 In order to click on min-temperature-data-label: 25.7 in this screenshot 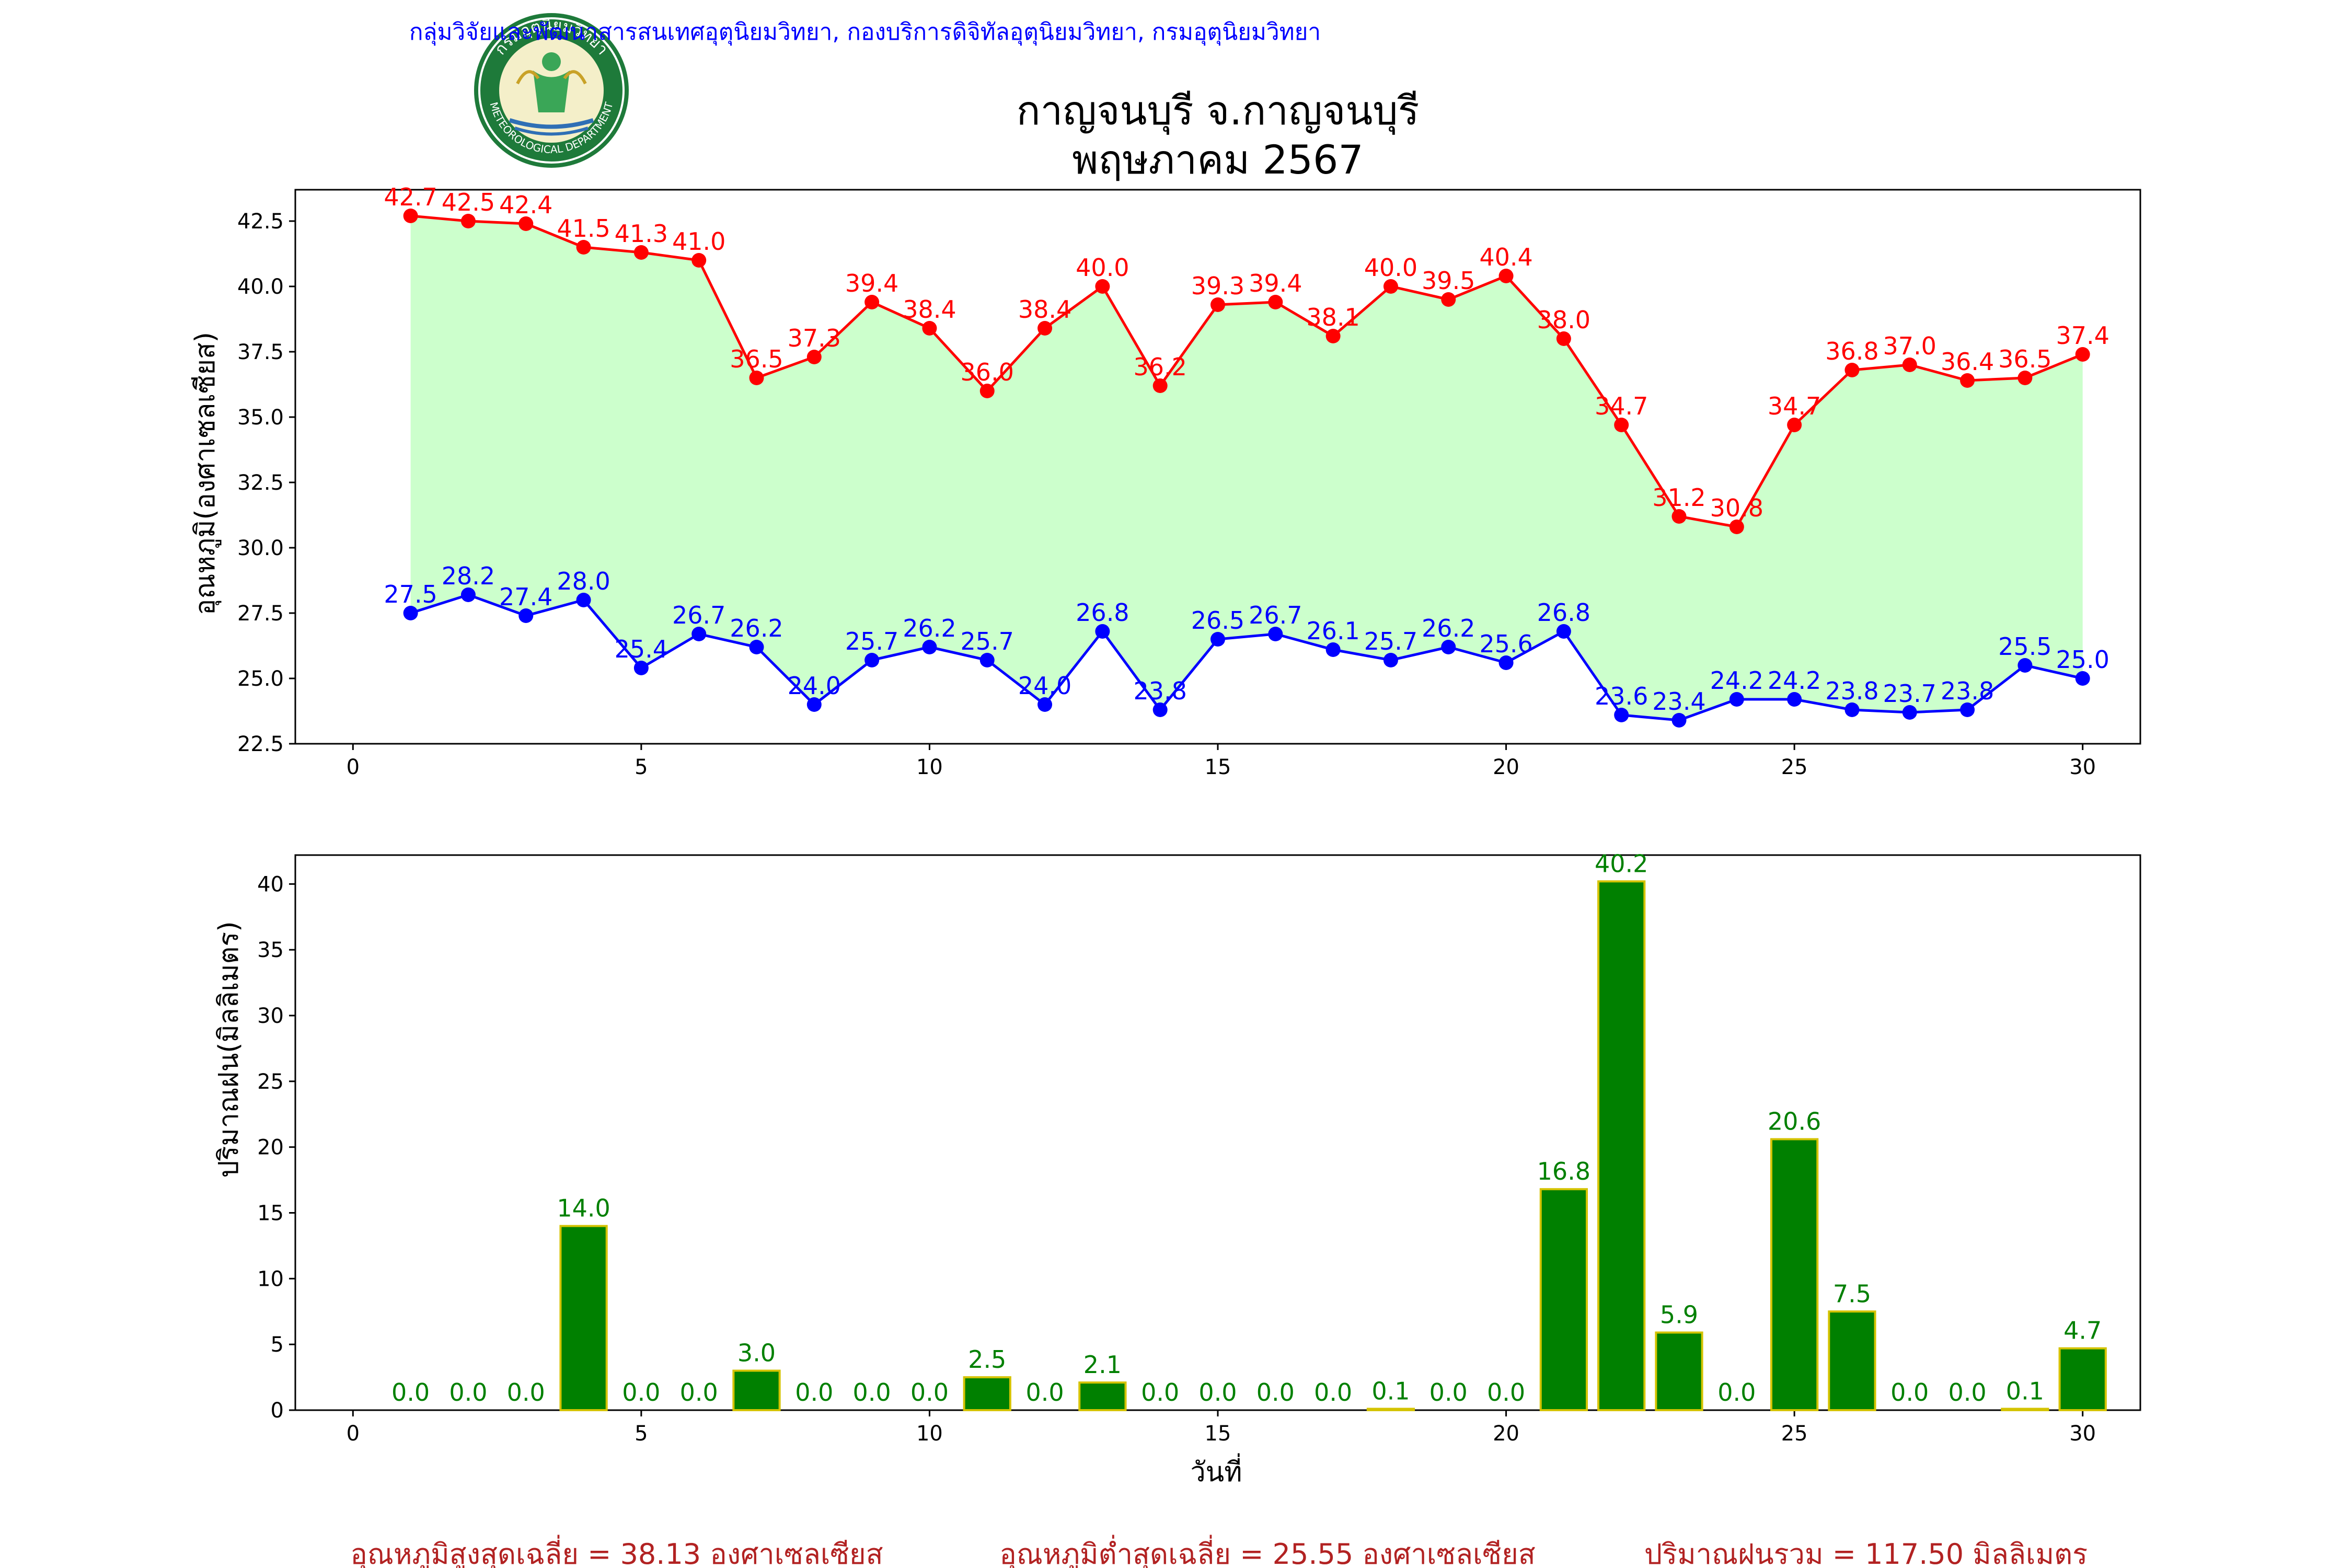, I will do `click(1390, 641)`.